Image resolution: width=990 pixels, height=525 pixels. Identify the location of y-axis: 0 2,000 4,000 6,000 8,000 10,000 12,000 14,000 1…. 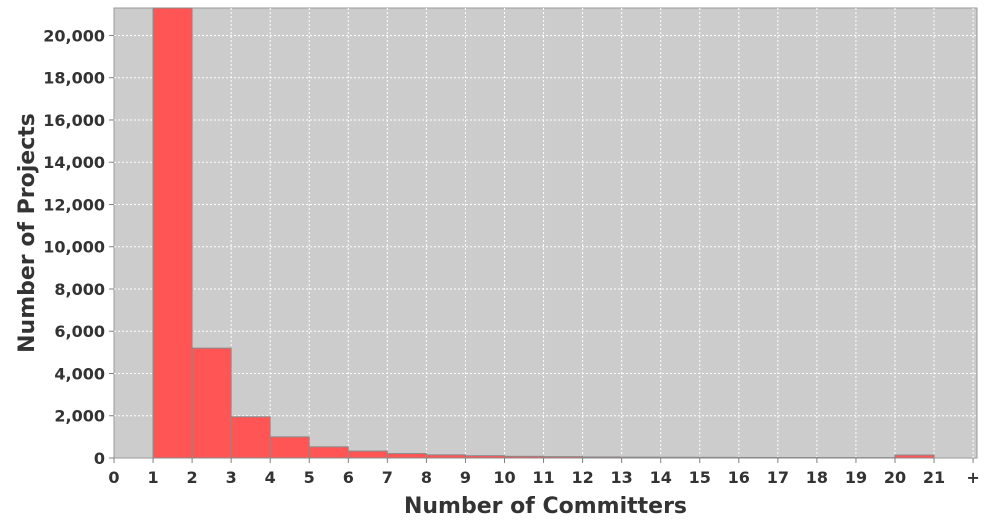
(78, 247).